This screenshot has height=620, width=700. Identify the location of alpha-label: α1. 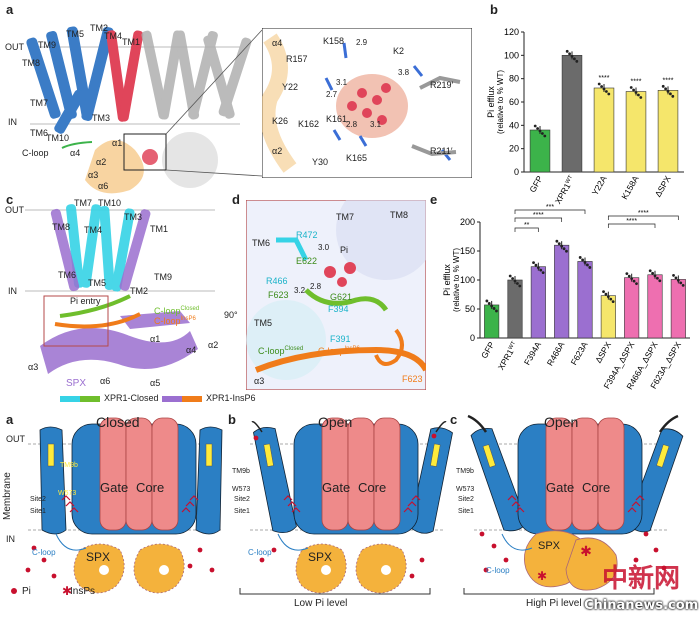
(117, 143).